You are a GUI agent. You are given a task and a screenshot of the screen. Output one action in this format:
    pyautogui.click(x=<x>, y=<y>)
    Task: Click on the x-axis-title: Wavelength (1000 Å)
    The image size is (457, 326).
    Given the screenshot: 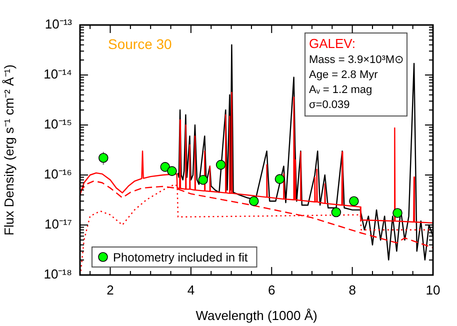 What is the action you would take?
    pyautogui.click(x=257, y=315)
    